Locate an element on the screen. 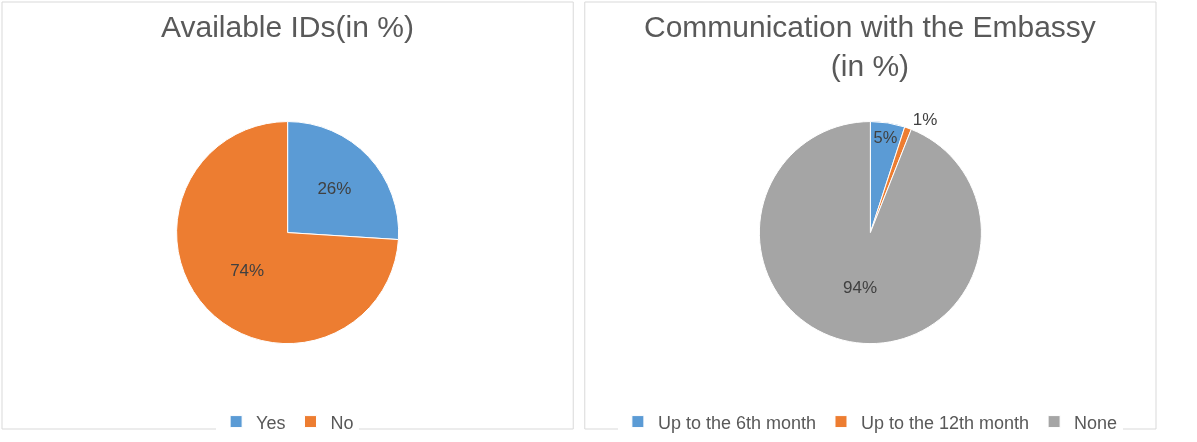 This screenshot has width=1197, height=442. chart-title: Communication with the Embassy (in %) is located at coordinates (870, 46).